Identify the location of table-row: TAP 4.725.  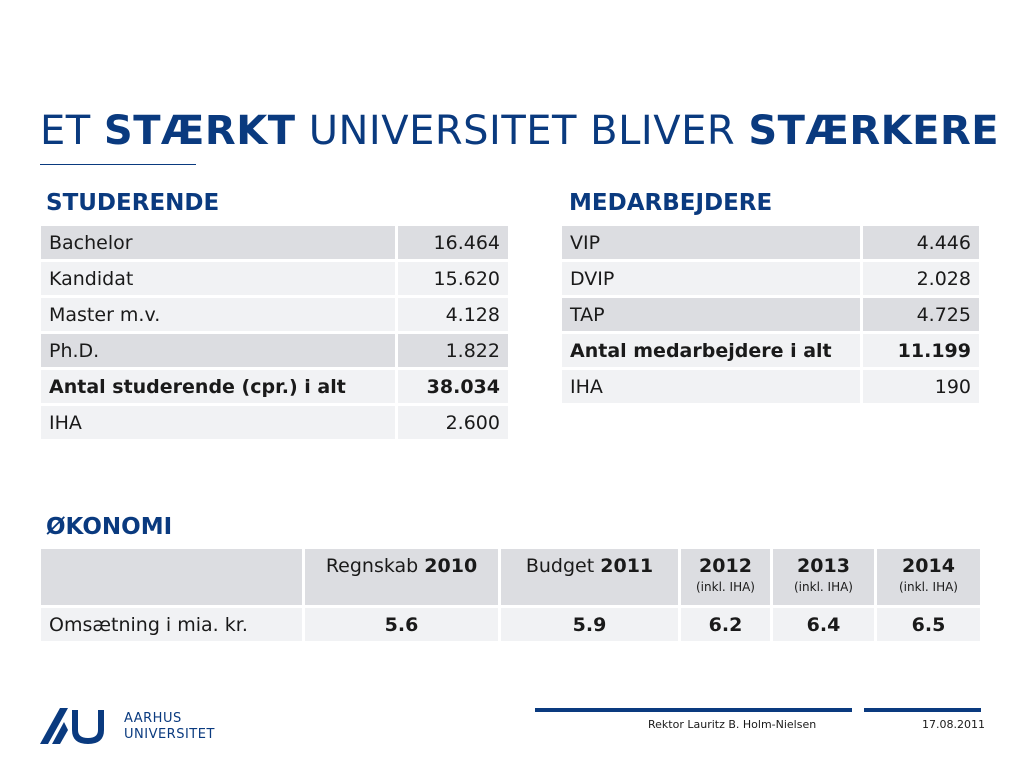
(770, 314).